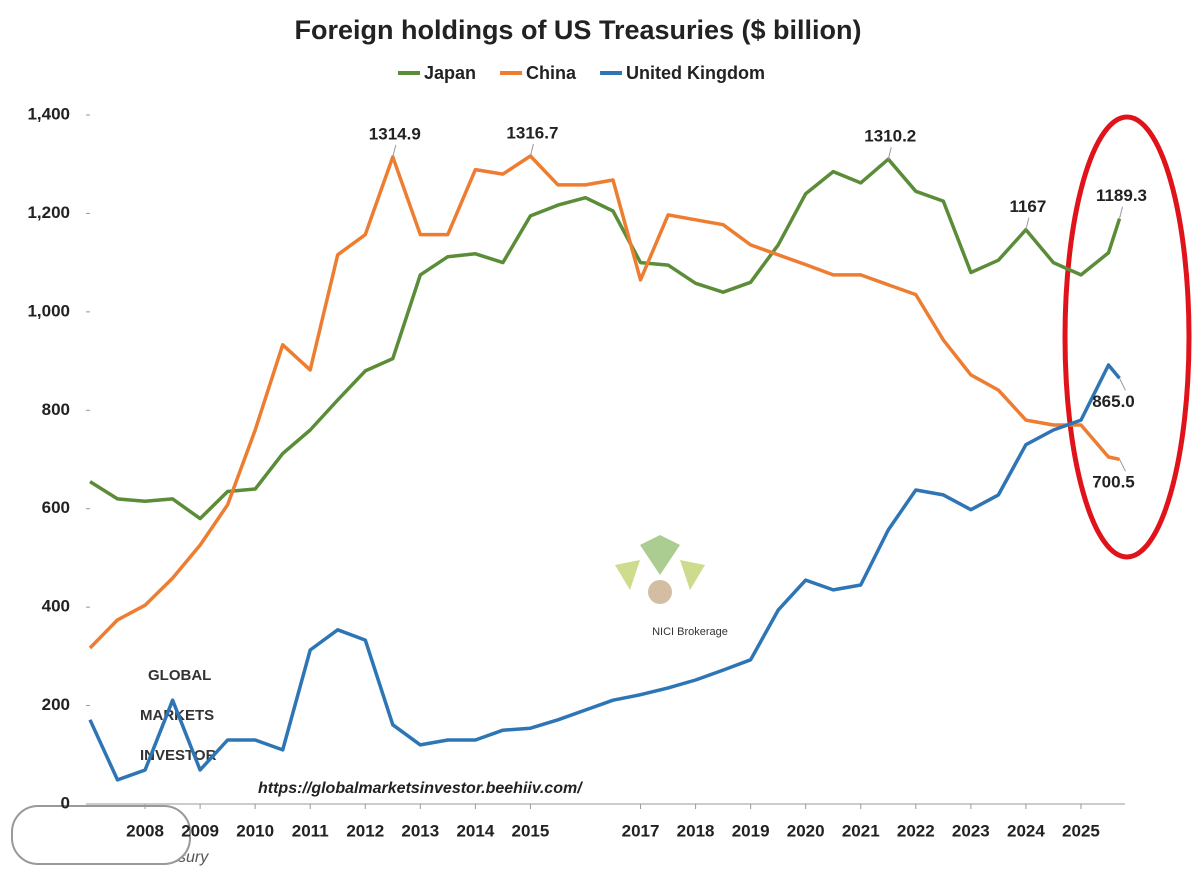  I want to click on value-label: 1189.3, so click(1121, 195).